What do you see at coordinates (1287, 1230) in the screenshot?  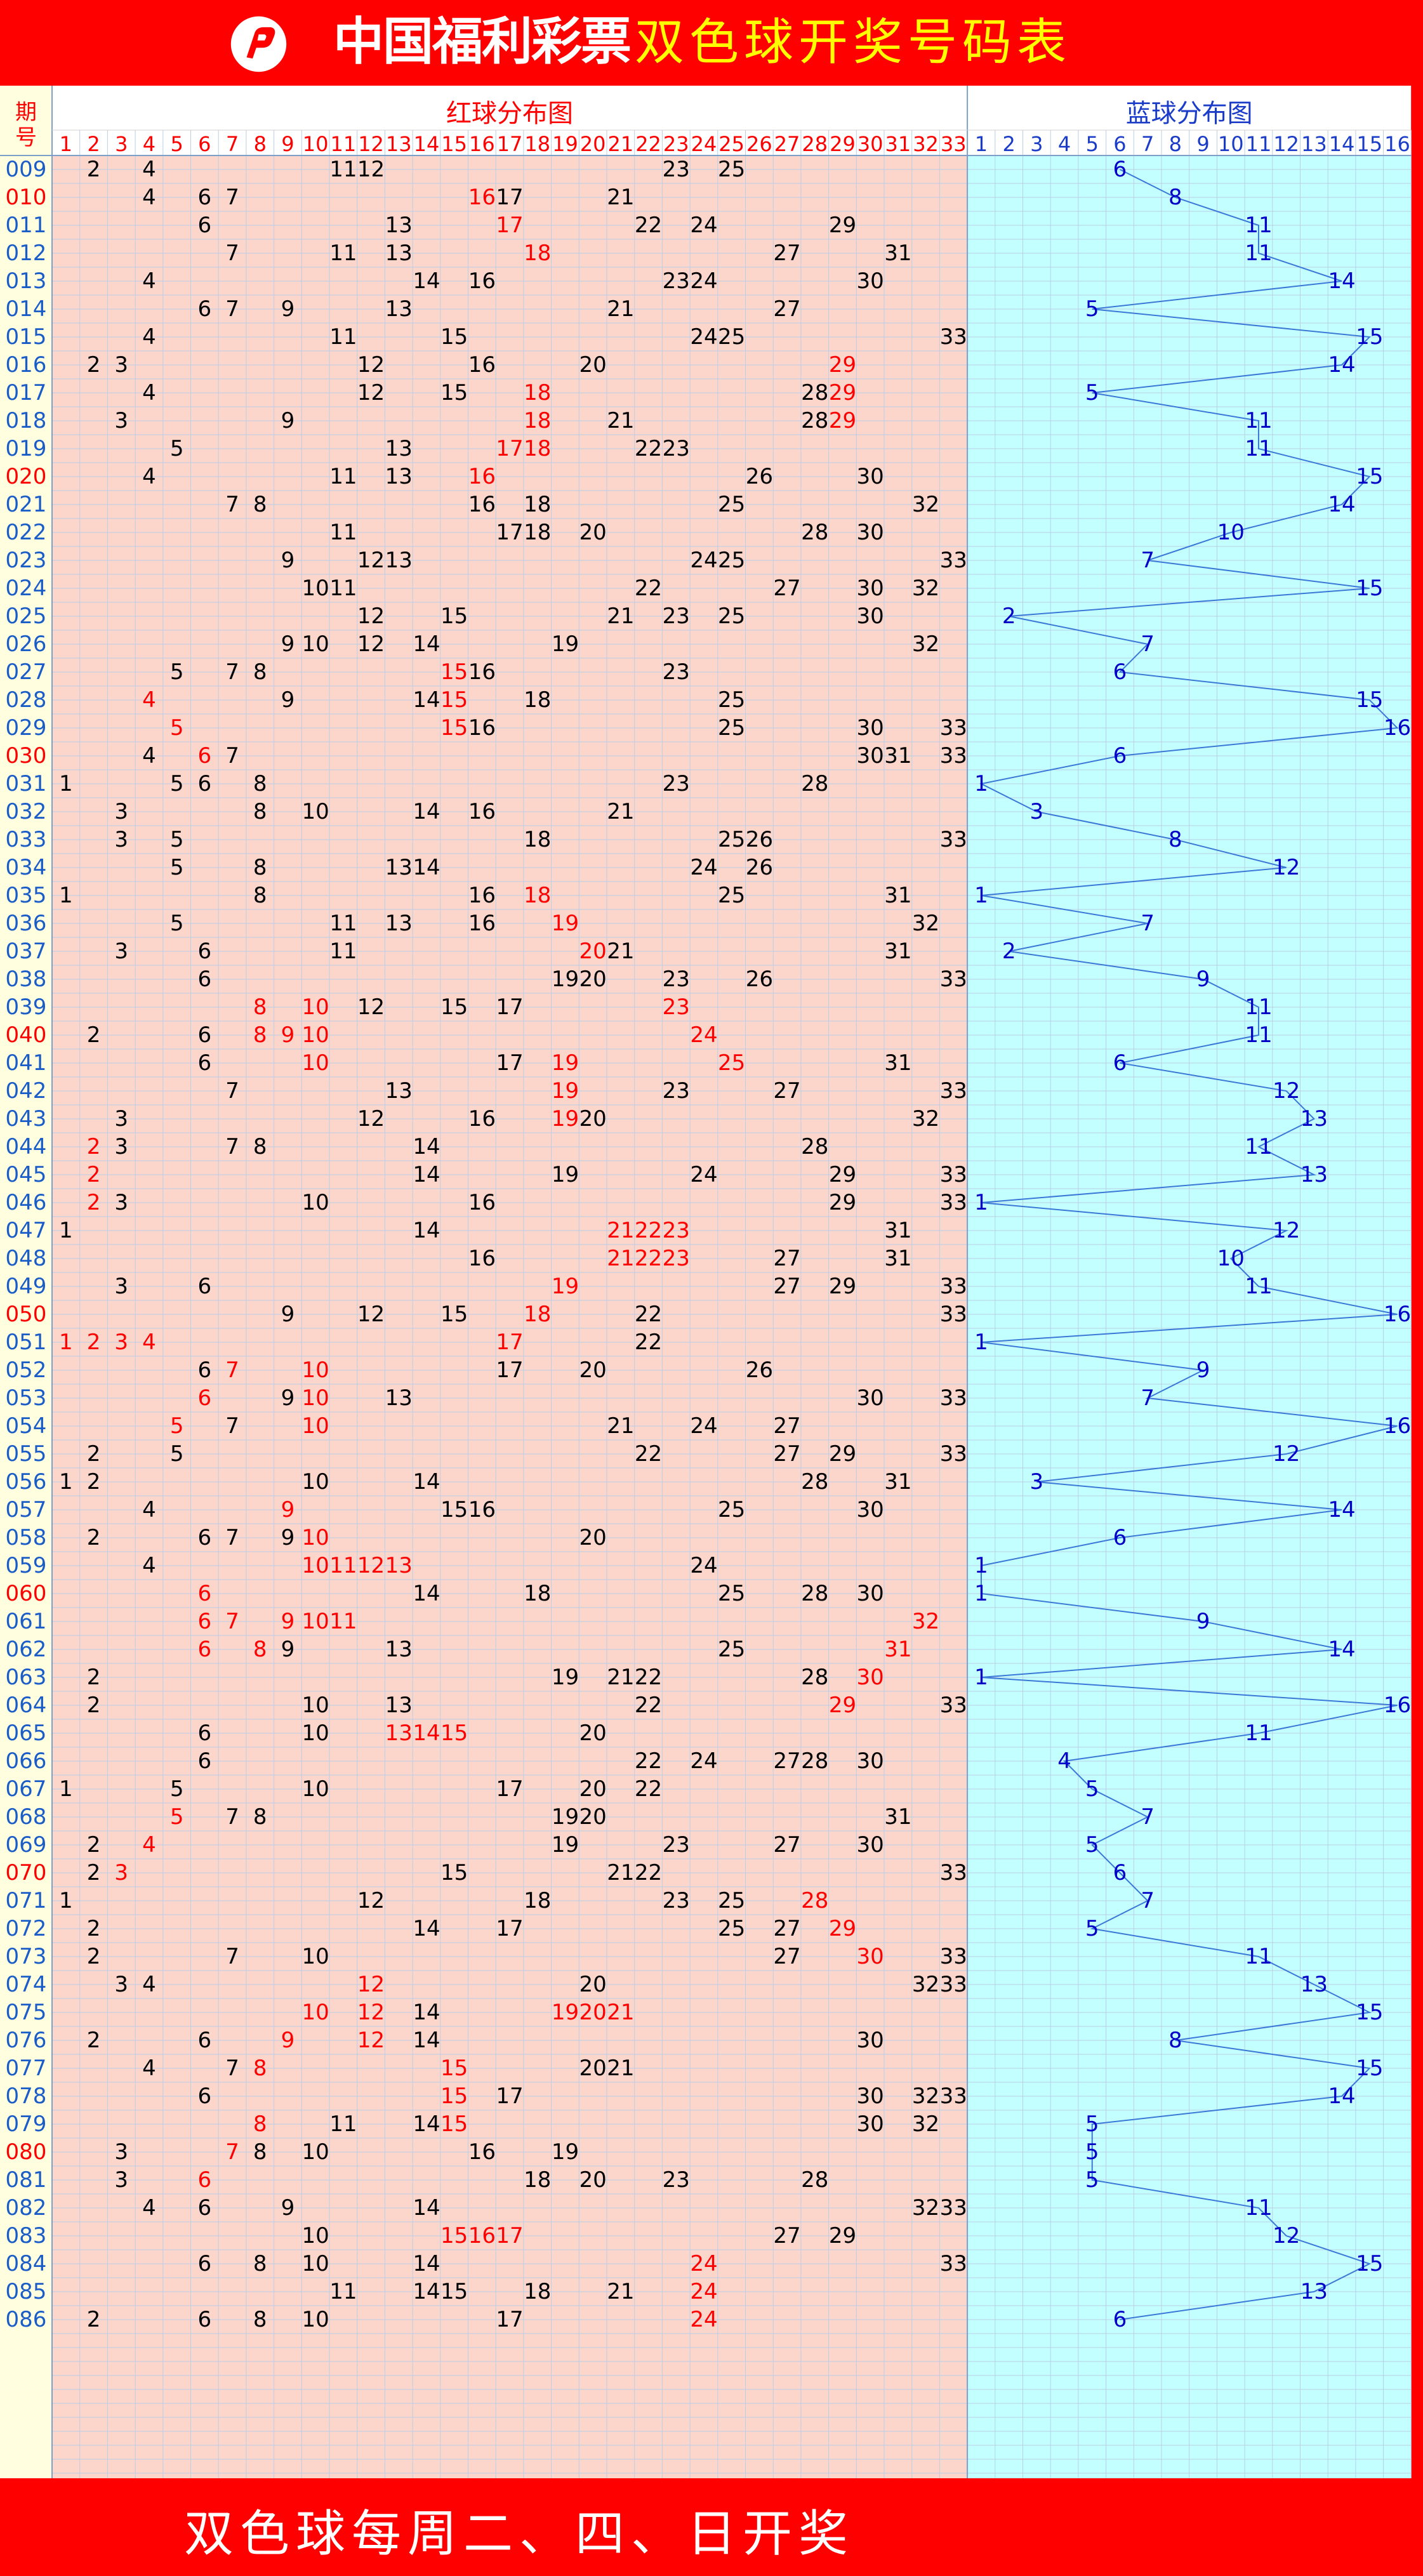 I see `blue-ball: 12` at bounding box center [1287, 1230].